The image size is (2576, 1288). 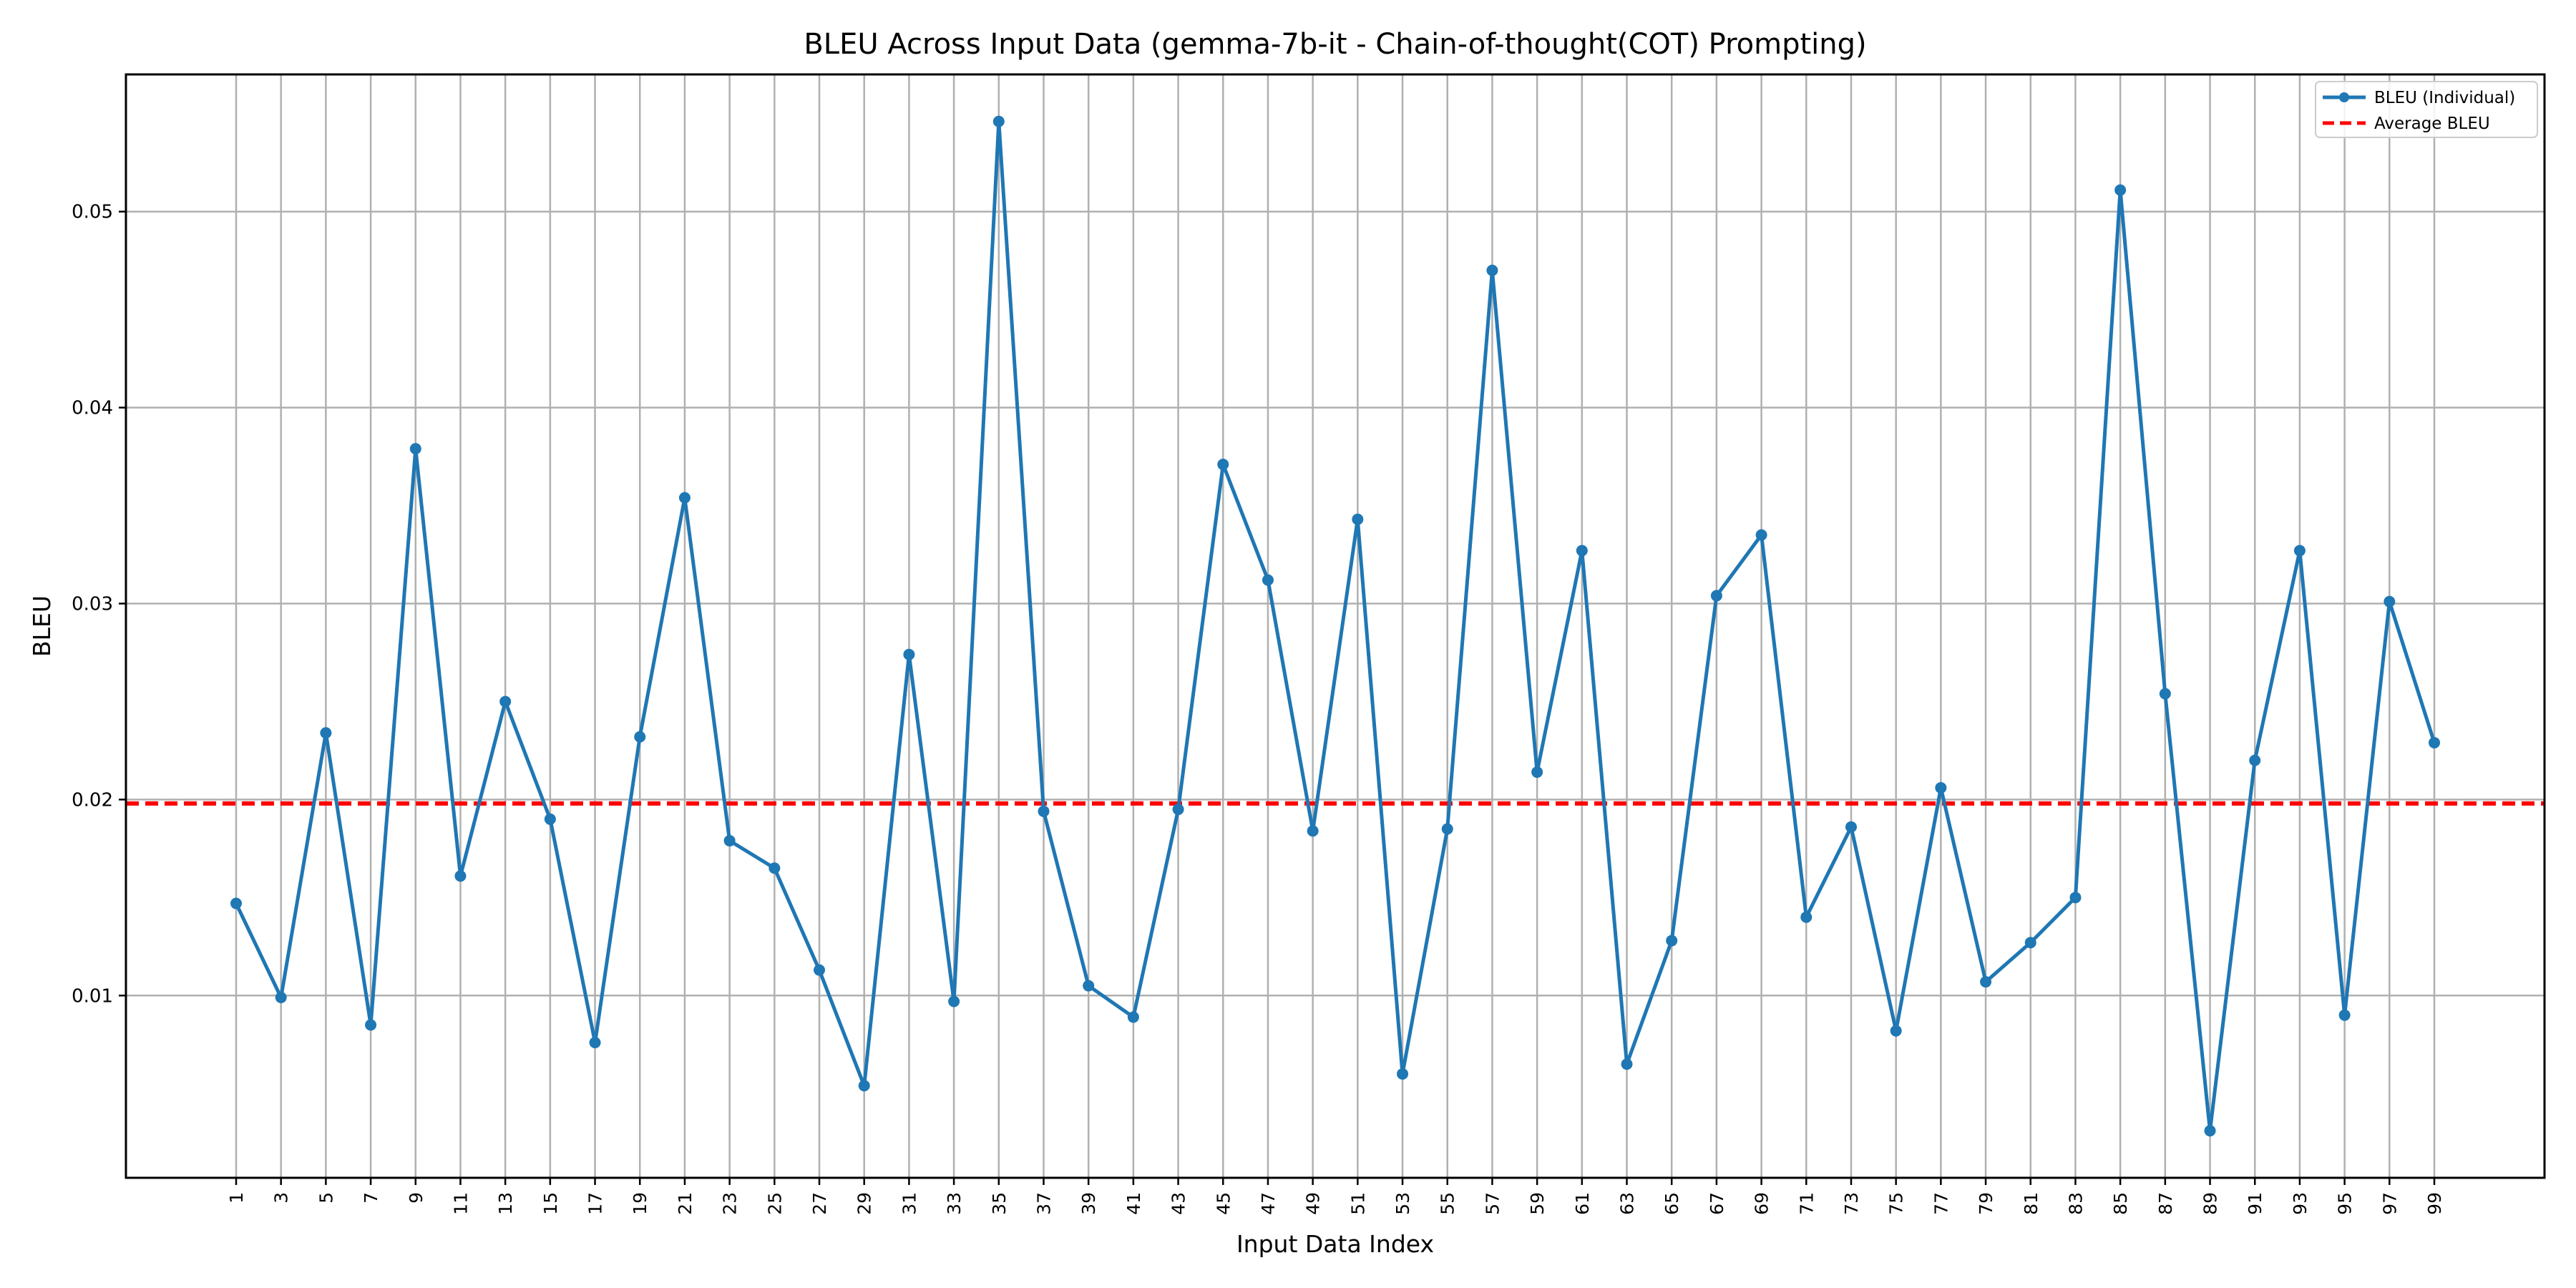 I want to click on x-tick-label: 25, so click(x=774, y=1203).